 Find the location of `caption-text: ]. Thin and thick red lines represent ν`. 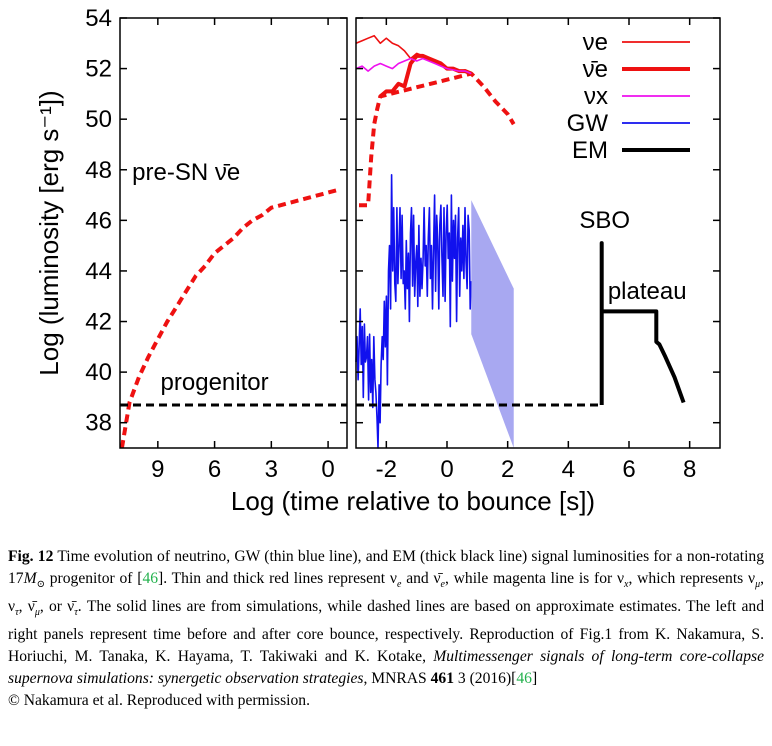

caption-text: ]. Thin and thick red lines represent ν is located at coordinates (277, 578).